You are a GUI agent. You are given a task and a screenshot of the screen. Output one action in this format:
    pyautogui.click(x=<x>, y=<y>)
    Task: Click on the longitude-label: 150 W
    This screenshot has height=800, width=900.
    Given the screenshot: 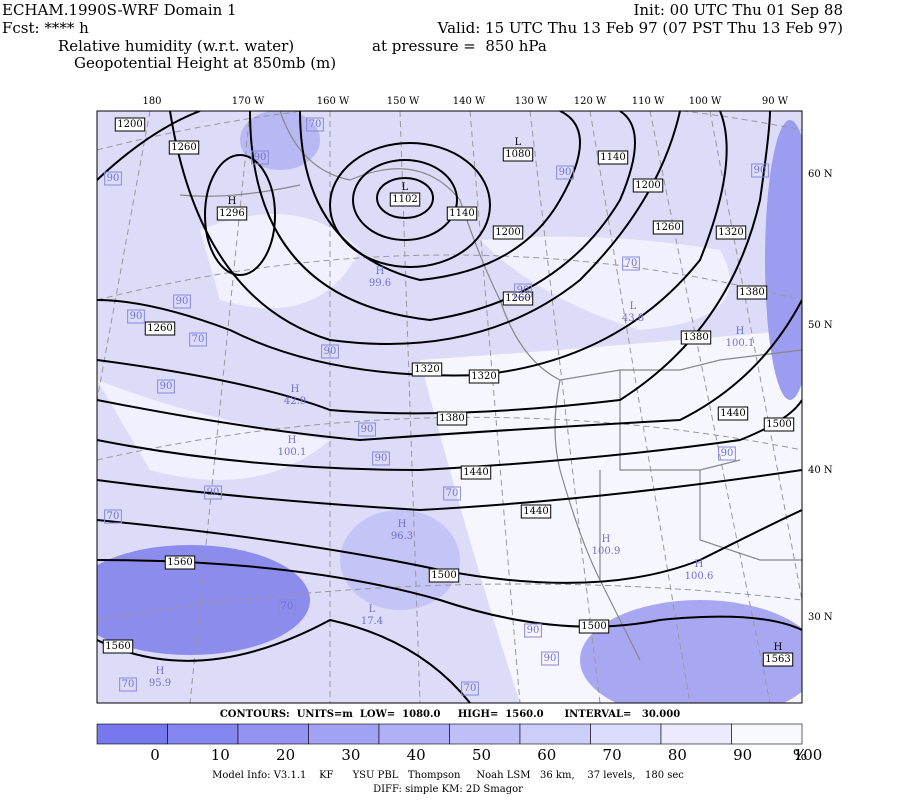 What is the action you would take?
    pyautogui.click(x=403, y=101)
    